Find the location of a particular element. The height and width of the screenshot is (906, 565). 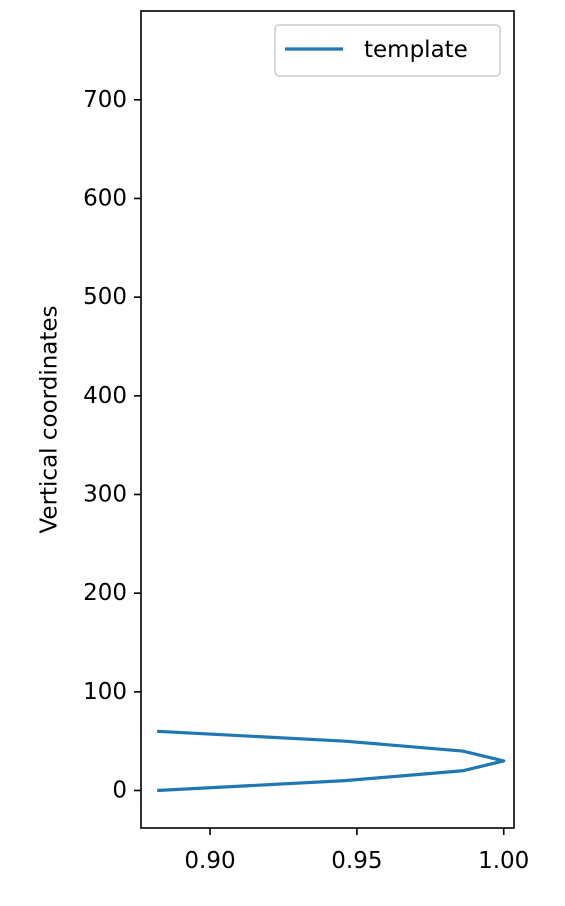

series-layer is located at coordinates (331, 761).